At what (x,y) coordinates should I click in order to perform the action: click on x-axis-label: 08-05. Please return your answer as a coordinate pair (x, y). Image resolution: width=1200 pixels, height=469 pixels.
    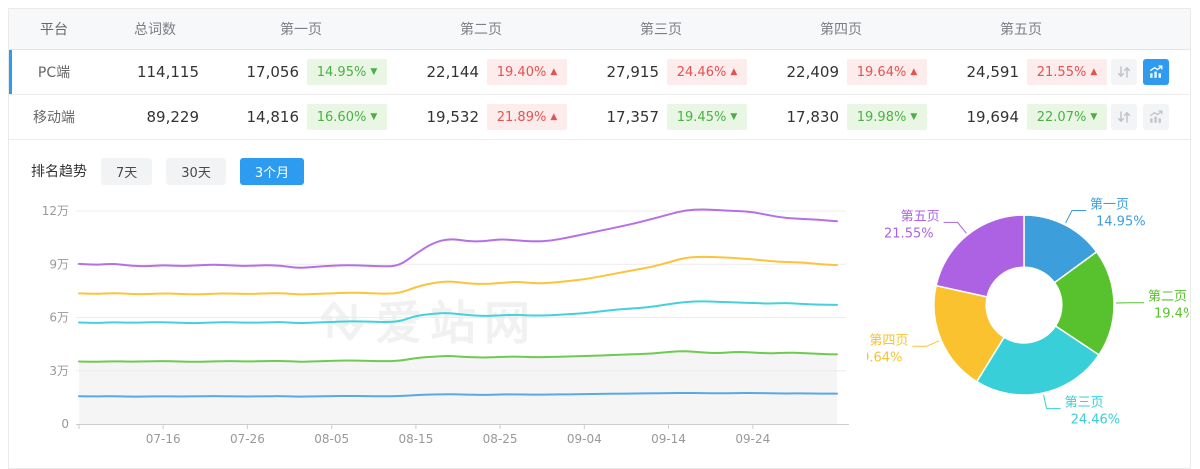
    Looking at the image, I should click on (331, 439).